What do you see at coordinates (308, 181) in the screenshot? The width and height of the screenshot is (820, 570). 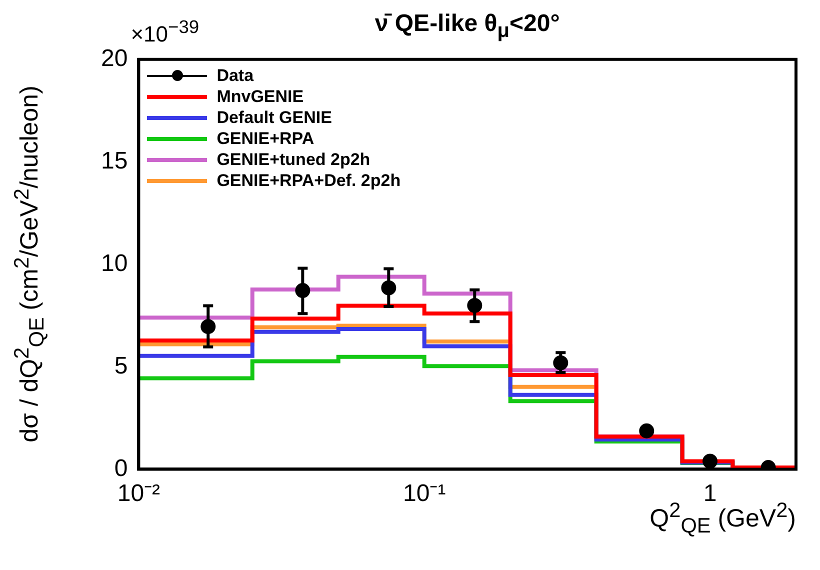 I see `legend-label: GENIE+RPA+Def. 2p2h` at bounding box center [308, 181].